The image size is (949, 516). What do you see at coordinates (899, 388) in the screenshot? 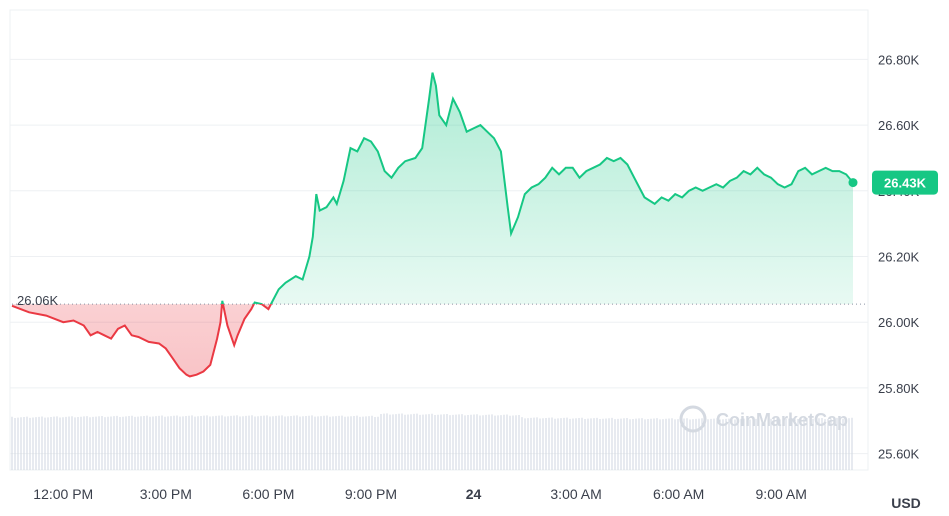
I see `y-tick-label-5: 25.80K` at bounding box center [899, 388].